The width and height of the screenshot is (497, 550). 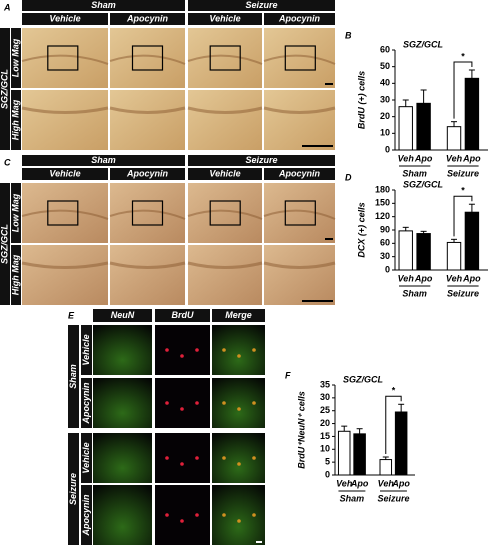 I want to click on chart-title: SGZ/GCL, so click(x=423, y=44).